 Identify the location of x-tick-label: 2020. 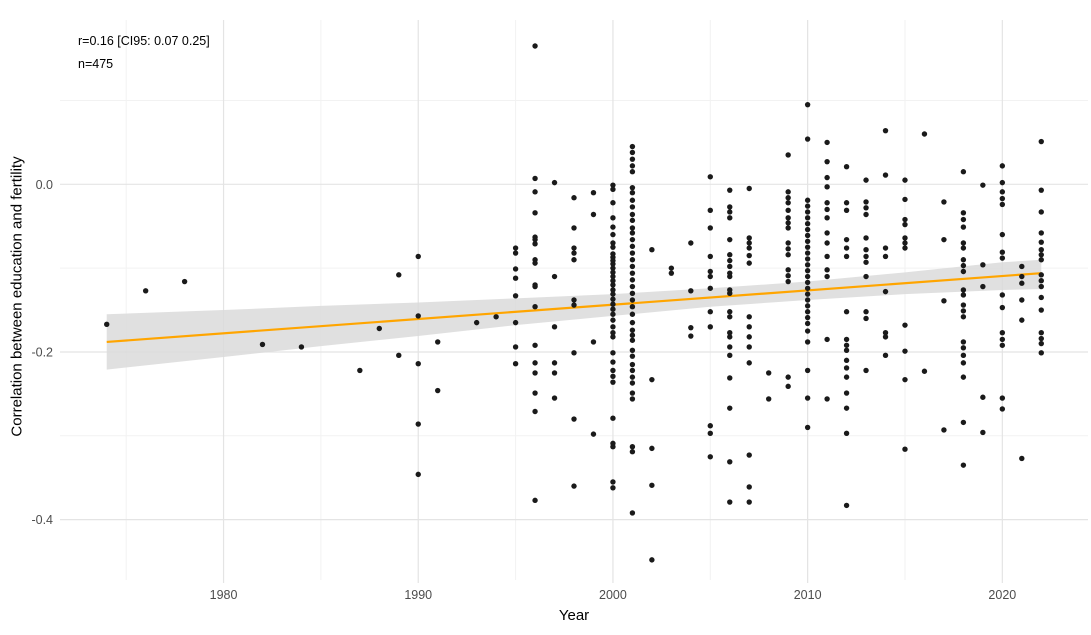
(1002, 595).